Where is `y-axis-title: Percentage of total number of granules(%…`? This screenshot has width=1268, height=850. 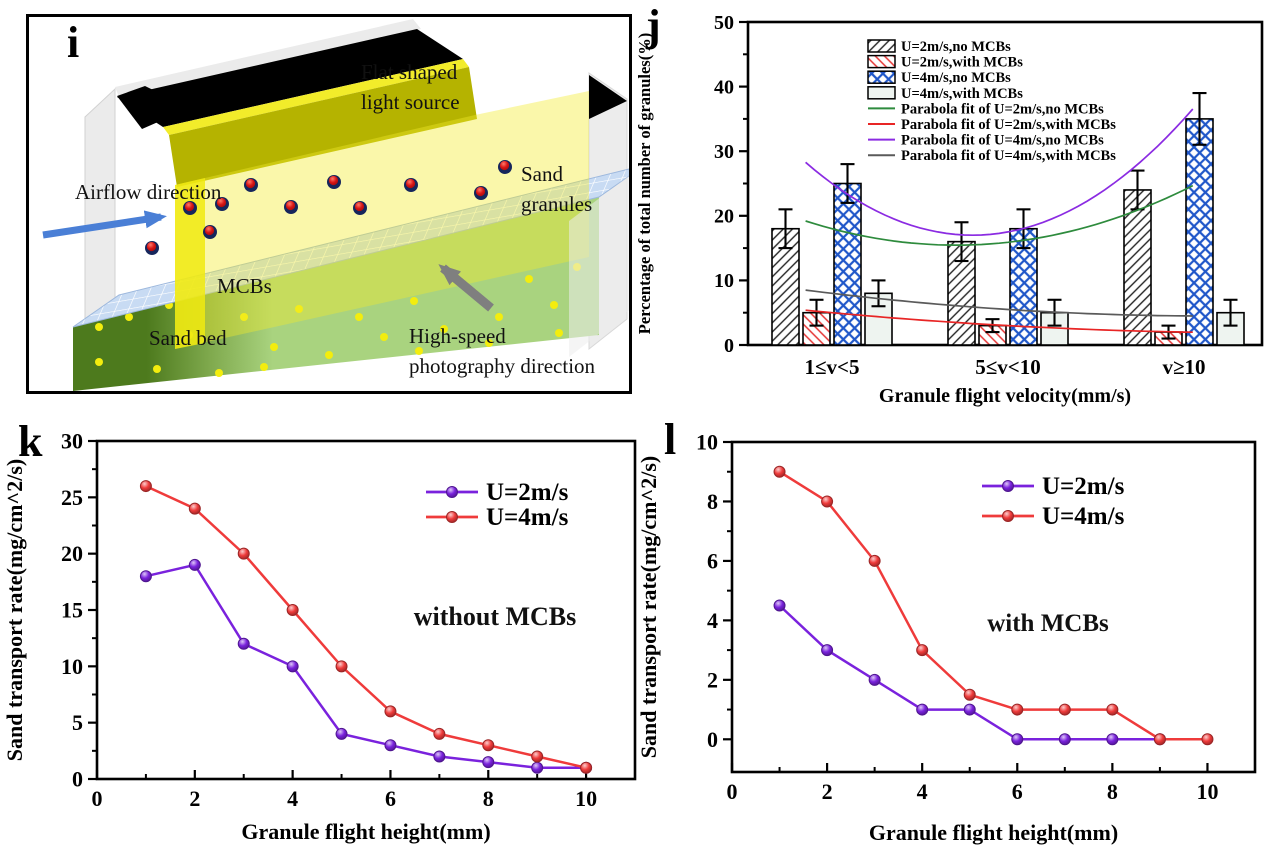
y-axis-title: Percentage of total number of granules(%… is located at coordinates (644, 183).